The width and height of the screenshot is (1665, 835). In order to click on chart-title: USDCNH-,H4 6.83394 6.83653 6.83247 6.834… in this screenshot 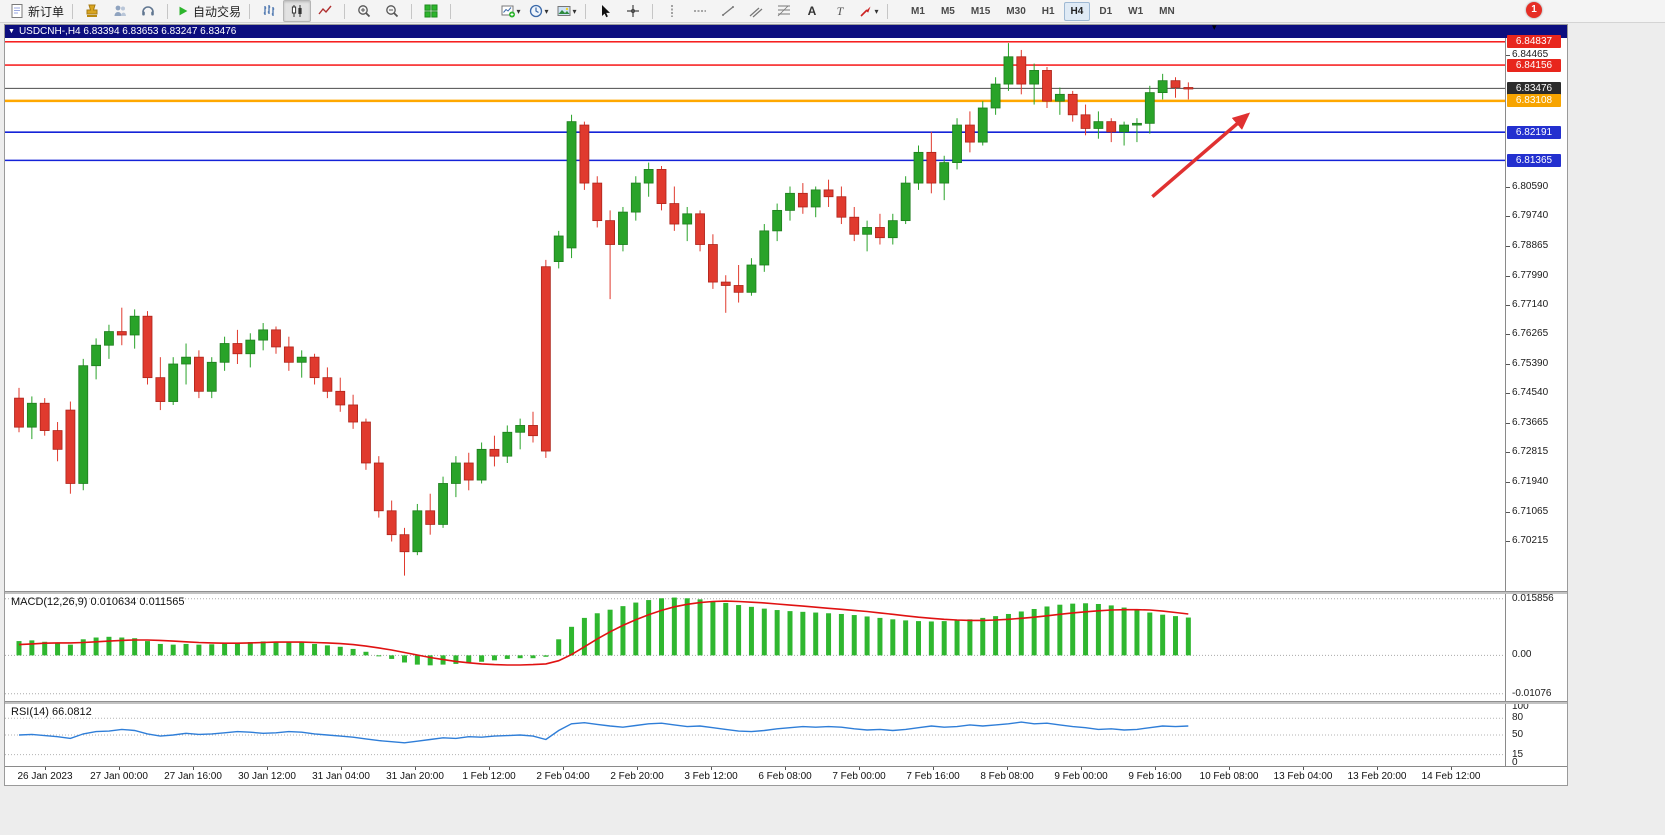, I will do `click(127, 31)`.